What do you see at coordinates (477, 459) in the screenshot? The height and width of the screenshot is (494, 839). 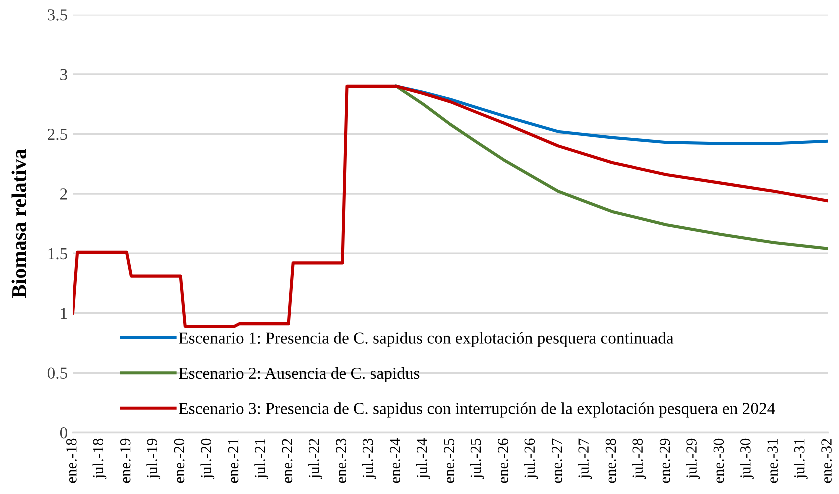 I see `x-tick-label: jul.-25` at bounding box center [477, 459].